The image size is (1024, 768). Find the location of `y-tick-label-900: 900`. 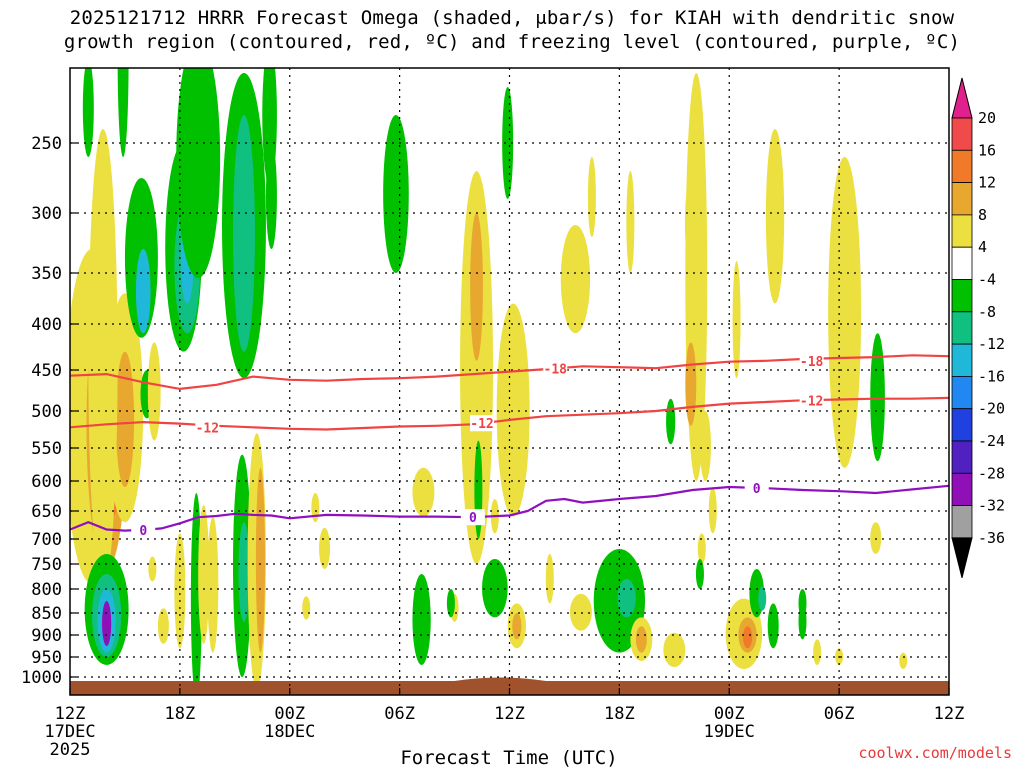

y-tick-label-900: 900 is located at coordinates (46, 636).